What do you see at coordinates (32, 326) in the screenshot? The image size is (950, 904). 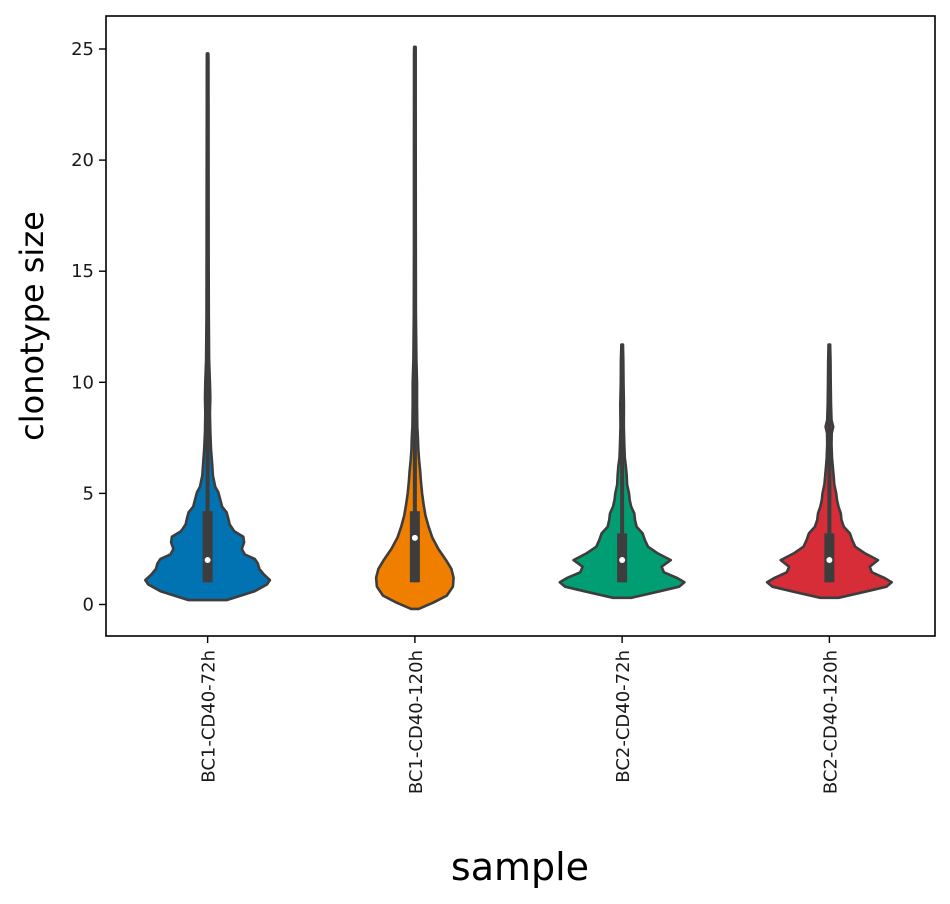 I see `y-axis-title: clonotype size` at bounding box center [32, 326].